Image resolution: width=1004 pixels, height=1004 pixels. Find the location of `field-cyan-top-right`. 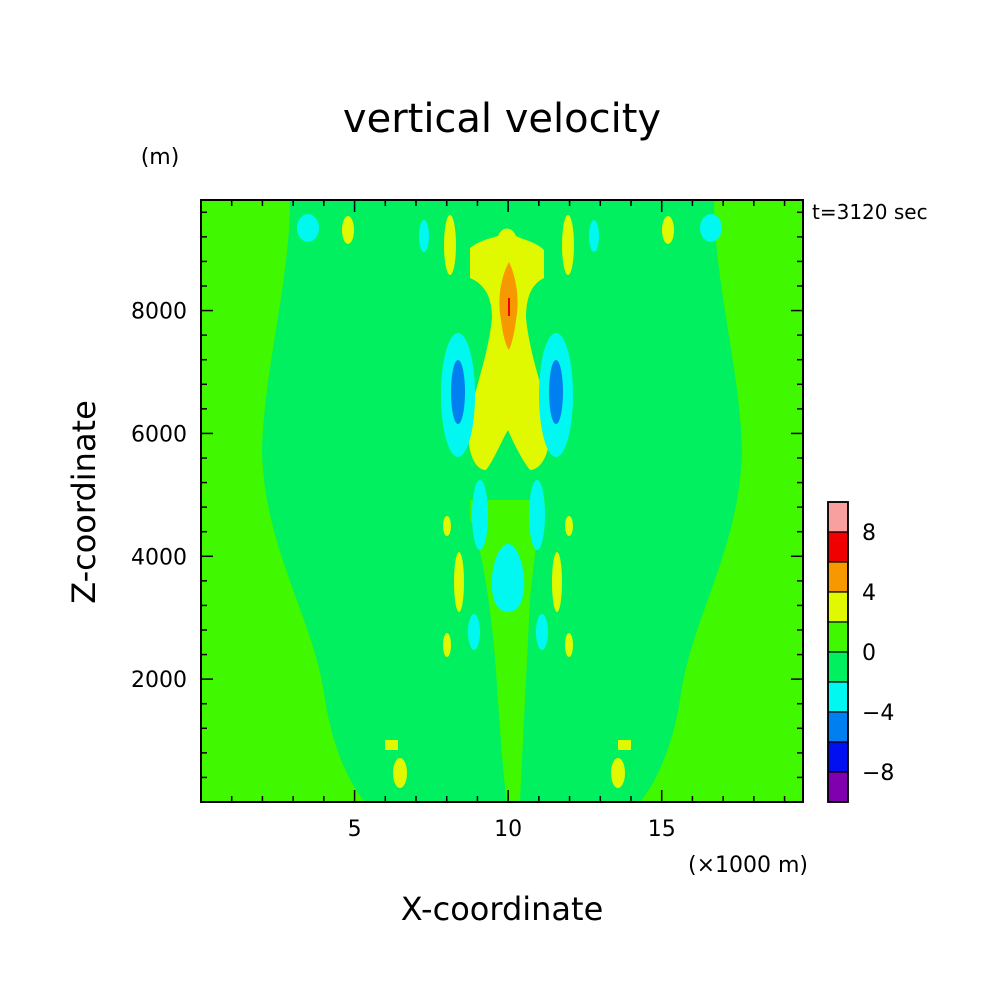

field-cyan-top-right is located at coordinates (711, 228).